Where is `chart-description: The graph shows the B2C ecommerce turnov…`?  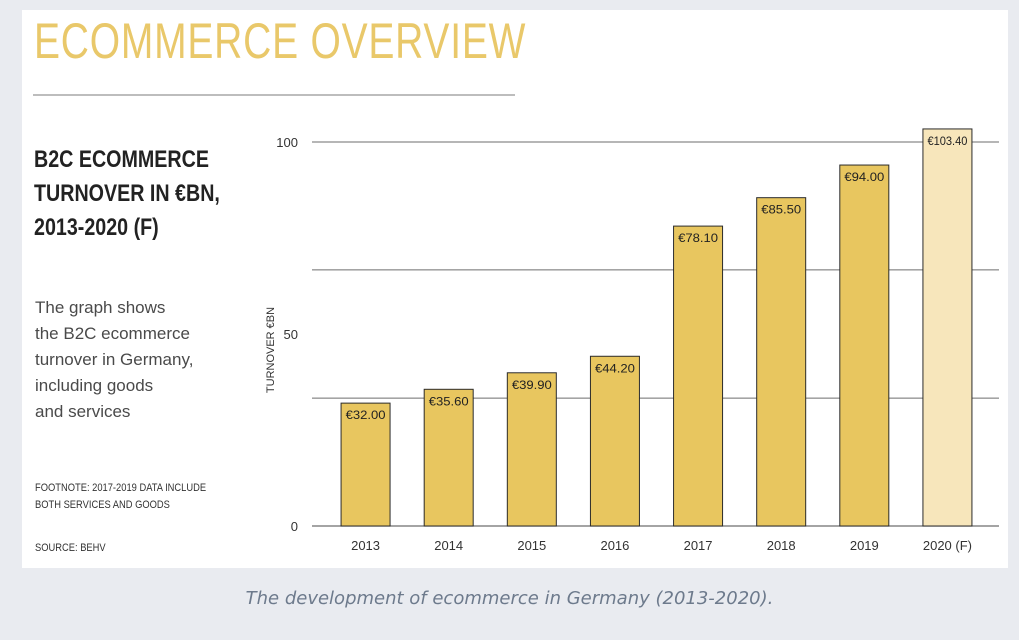 chart-description: The graph shows the B2C ecommerce turnov… is located at coordinates (145, 360).